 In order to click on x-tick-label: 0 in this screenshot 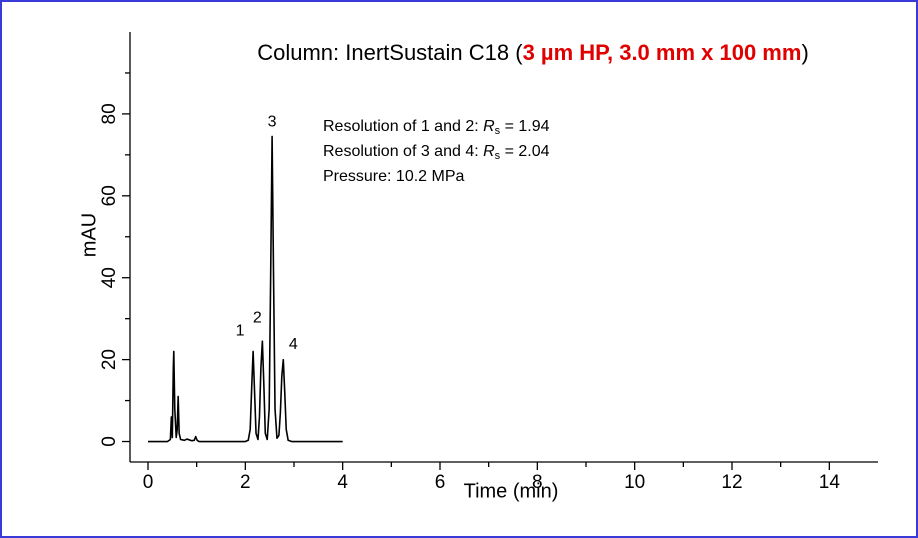, I will do `click(148, 482)`.